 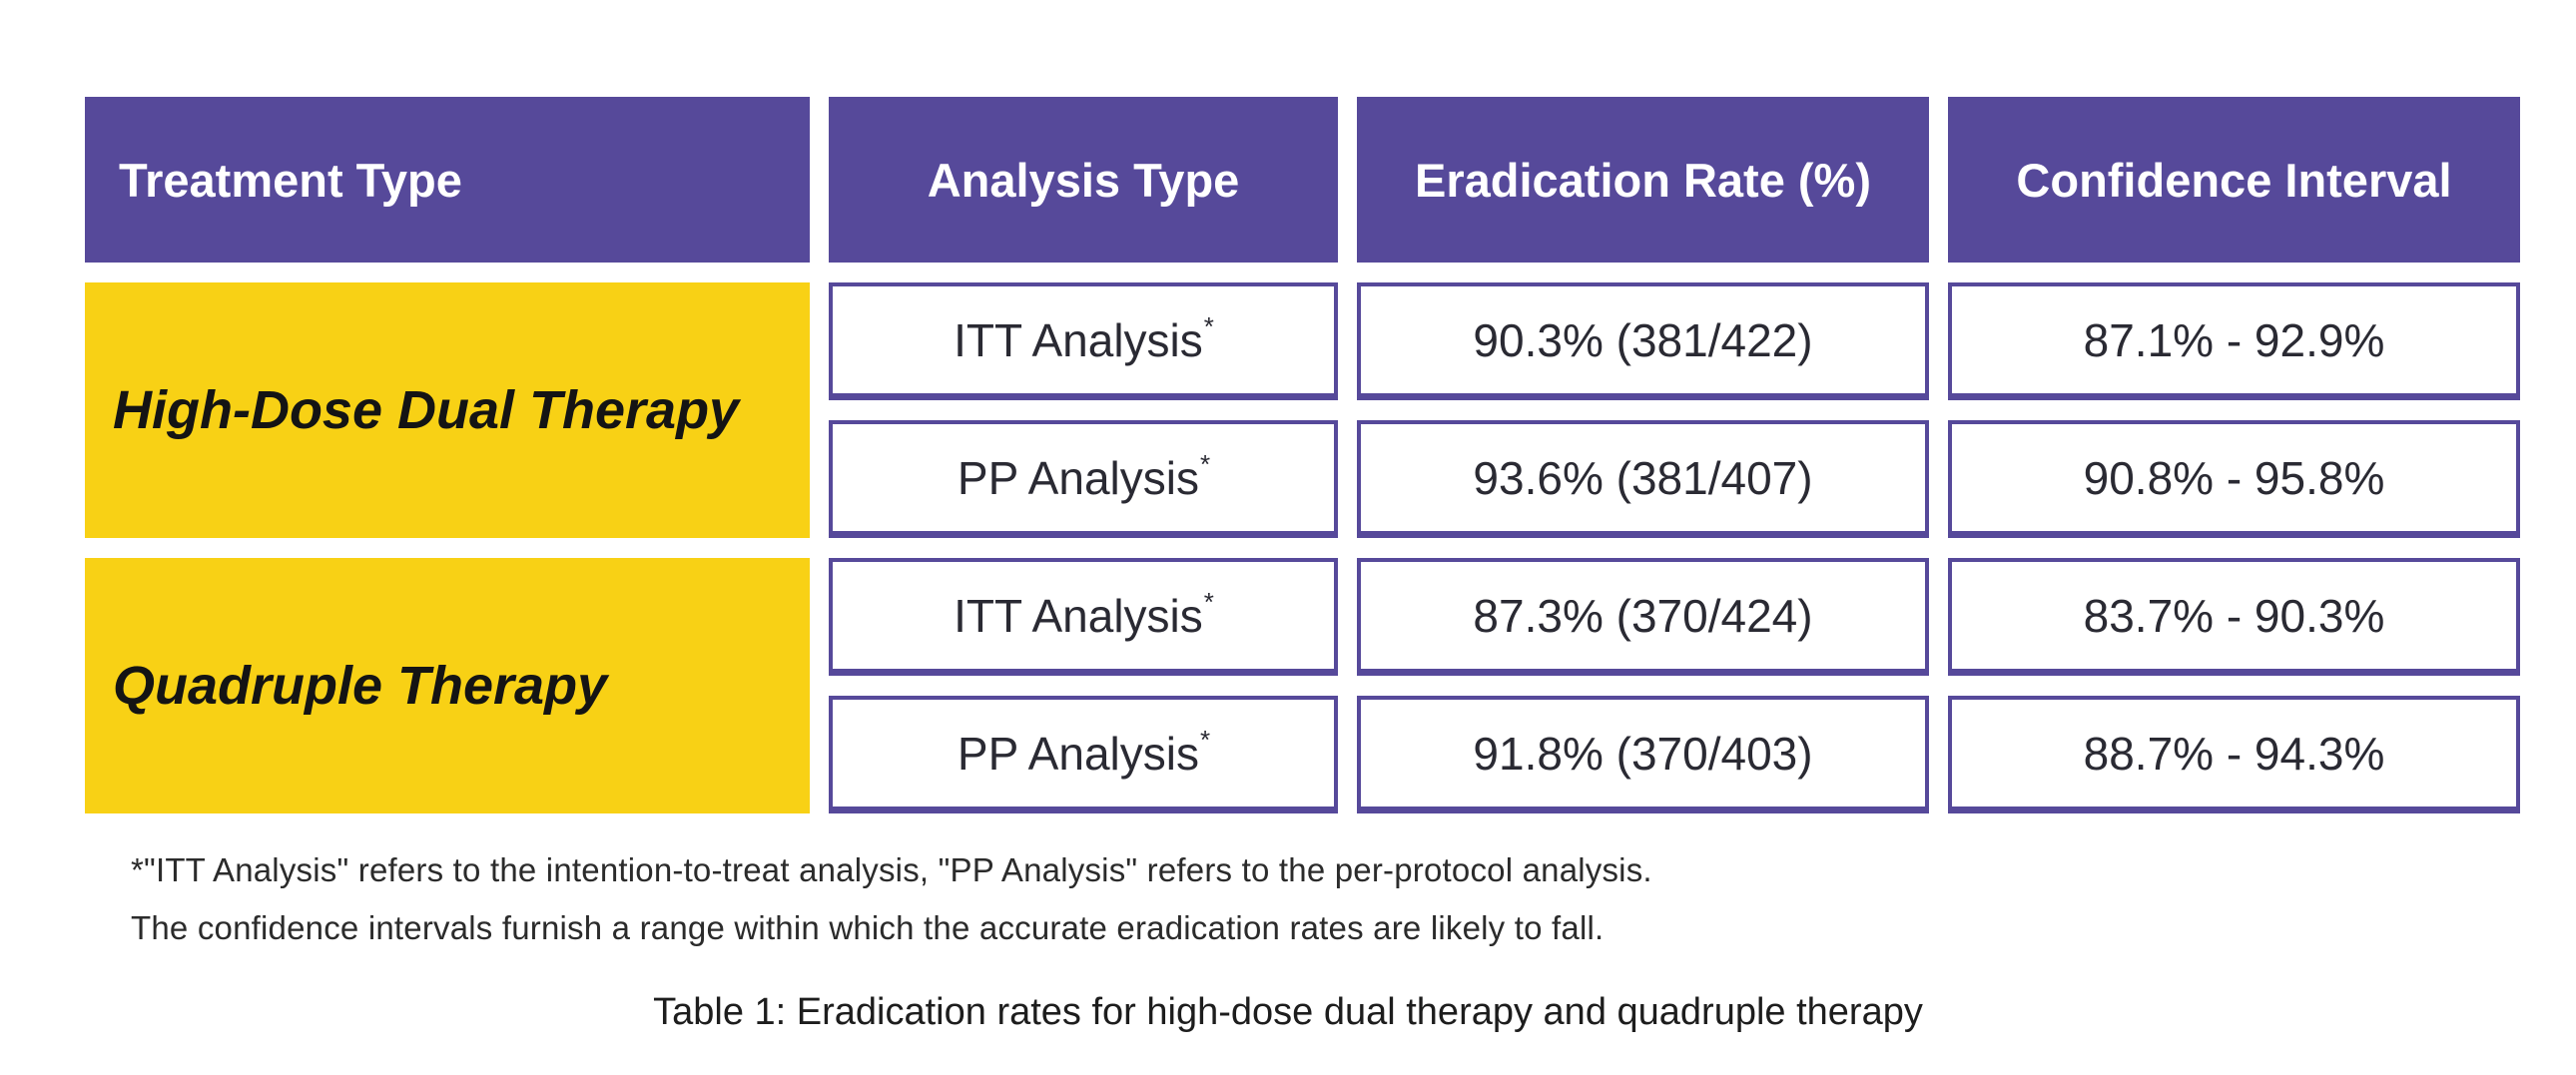 What do you see at coordinates (2234, 617) in the screenshot?
I see `ci-cell: 83.7% - 90.3%` at bounding box center [2234, 617].